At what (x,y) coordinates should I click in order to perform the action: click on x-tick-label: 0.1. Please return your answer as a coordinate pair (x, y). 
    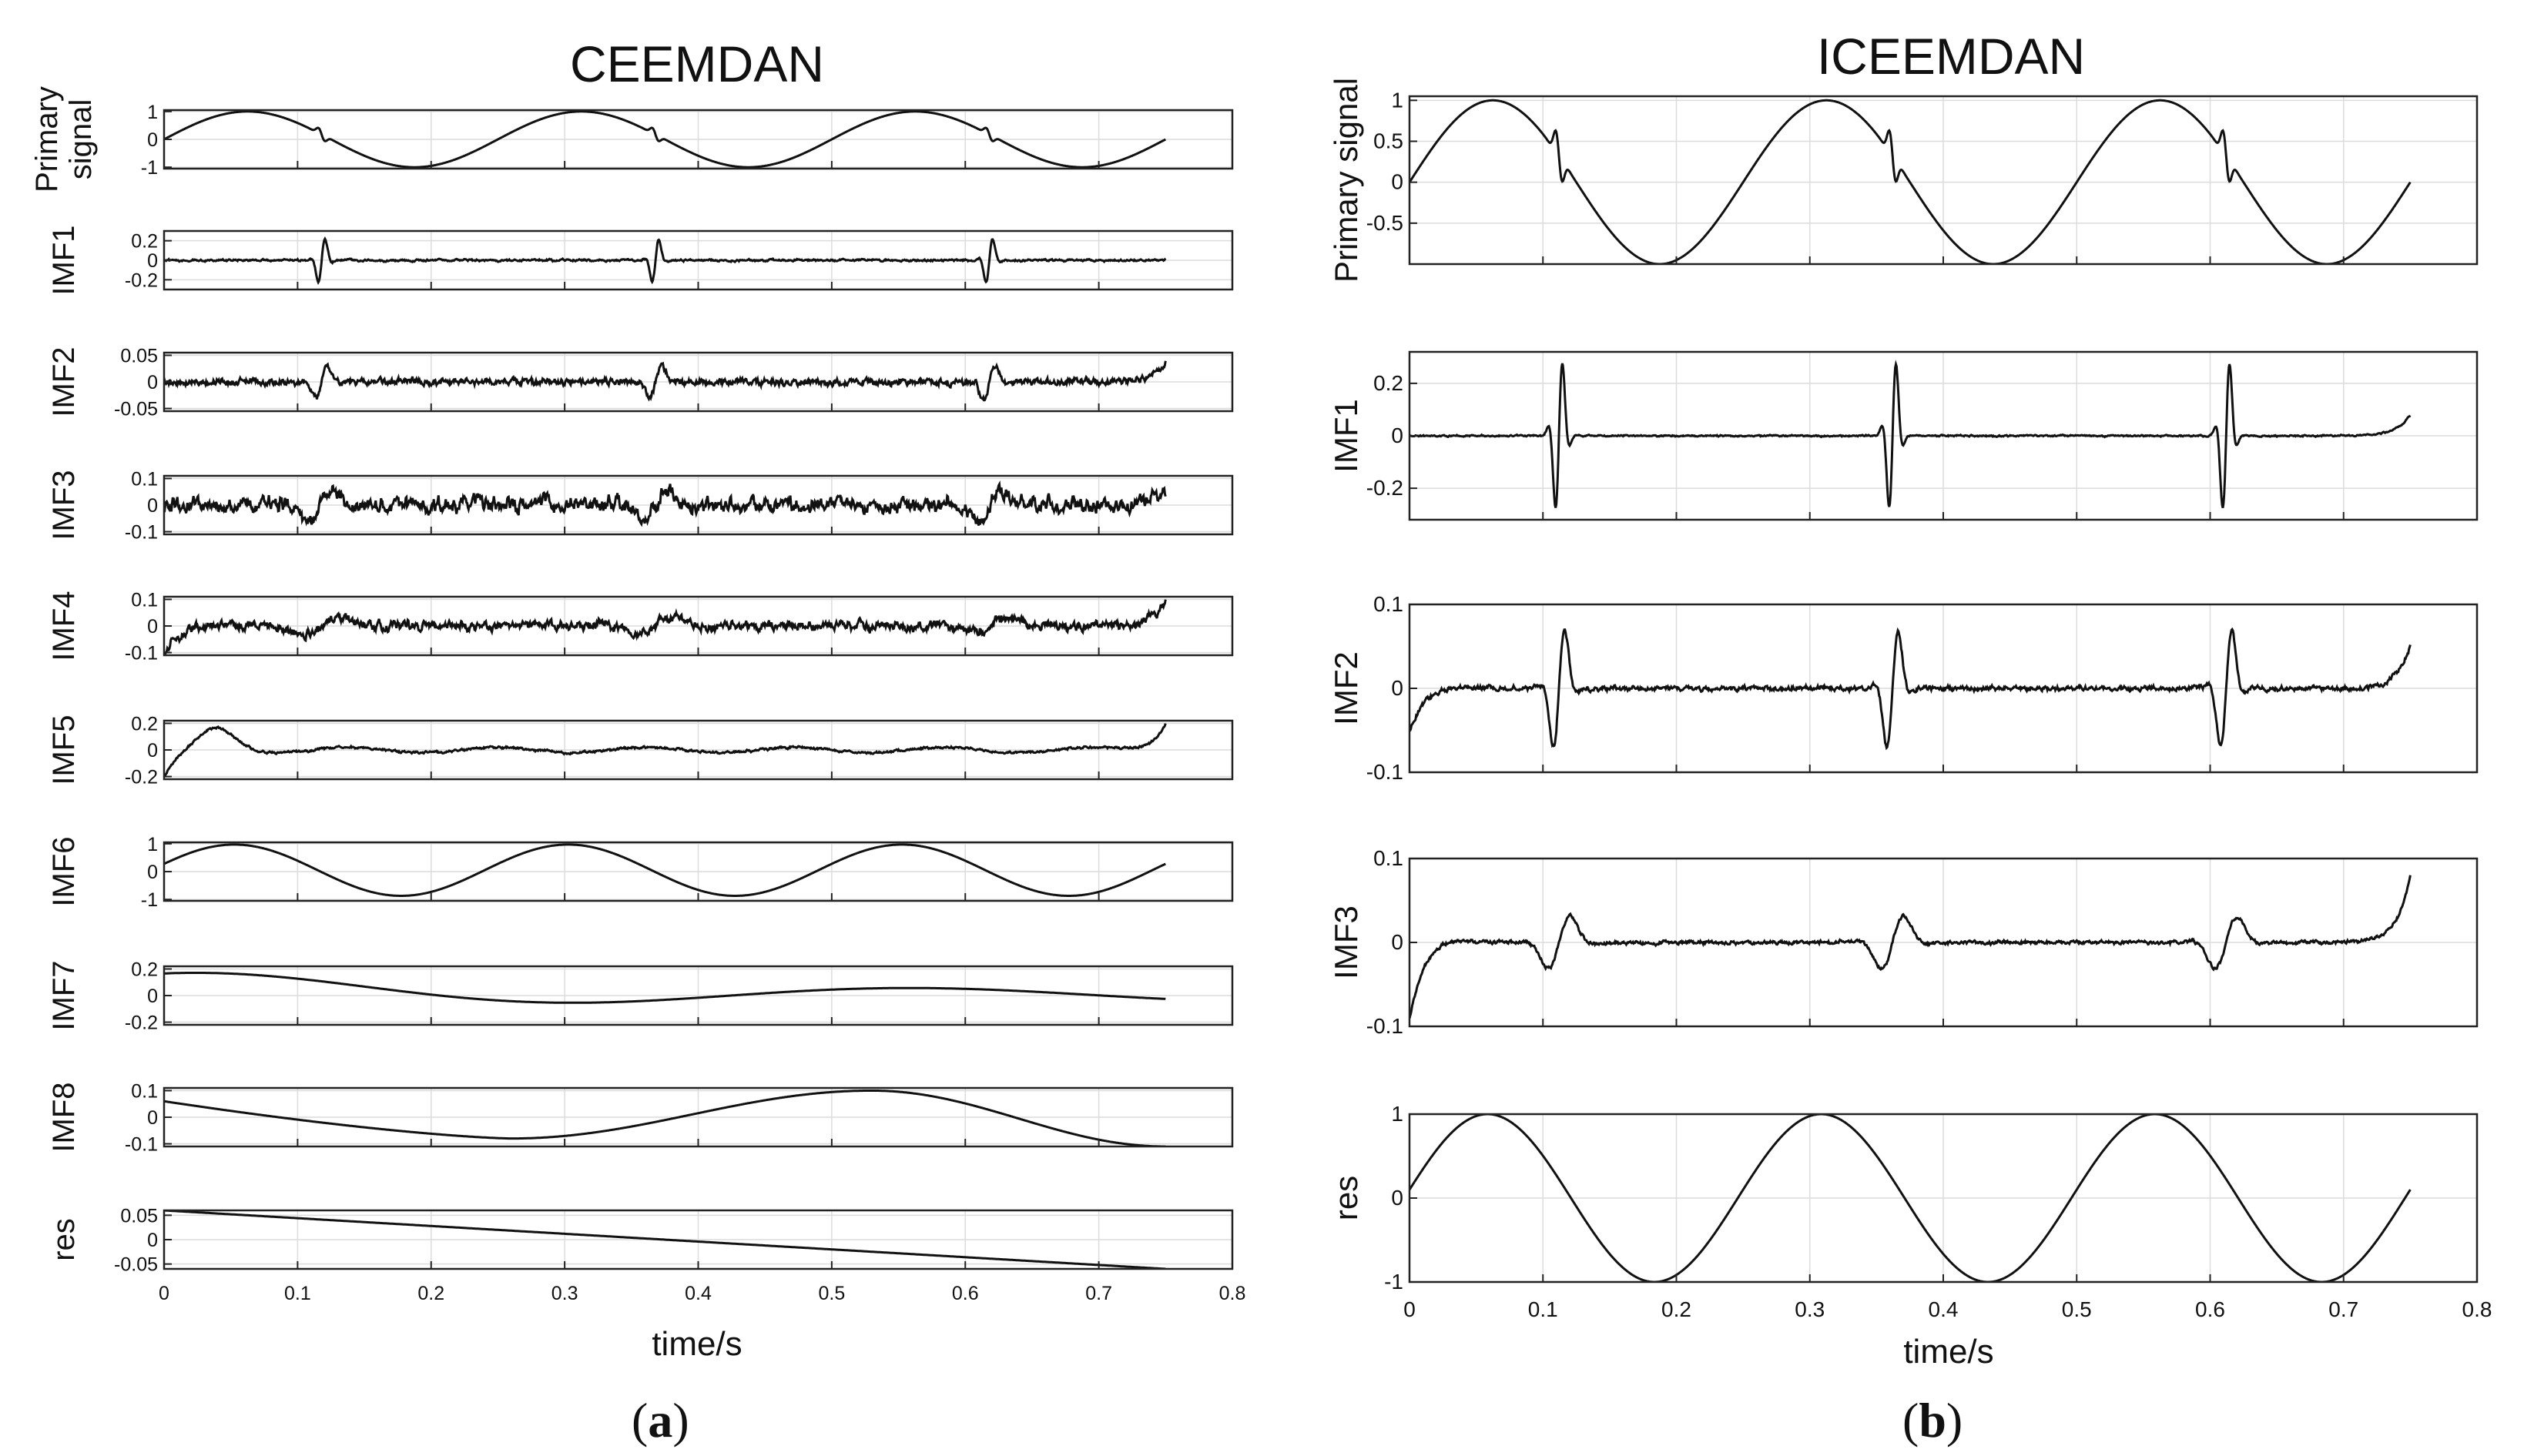
    Looking at the image, I should click on (1543, 1309).